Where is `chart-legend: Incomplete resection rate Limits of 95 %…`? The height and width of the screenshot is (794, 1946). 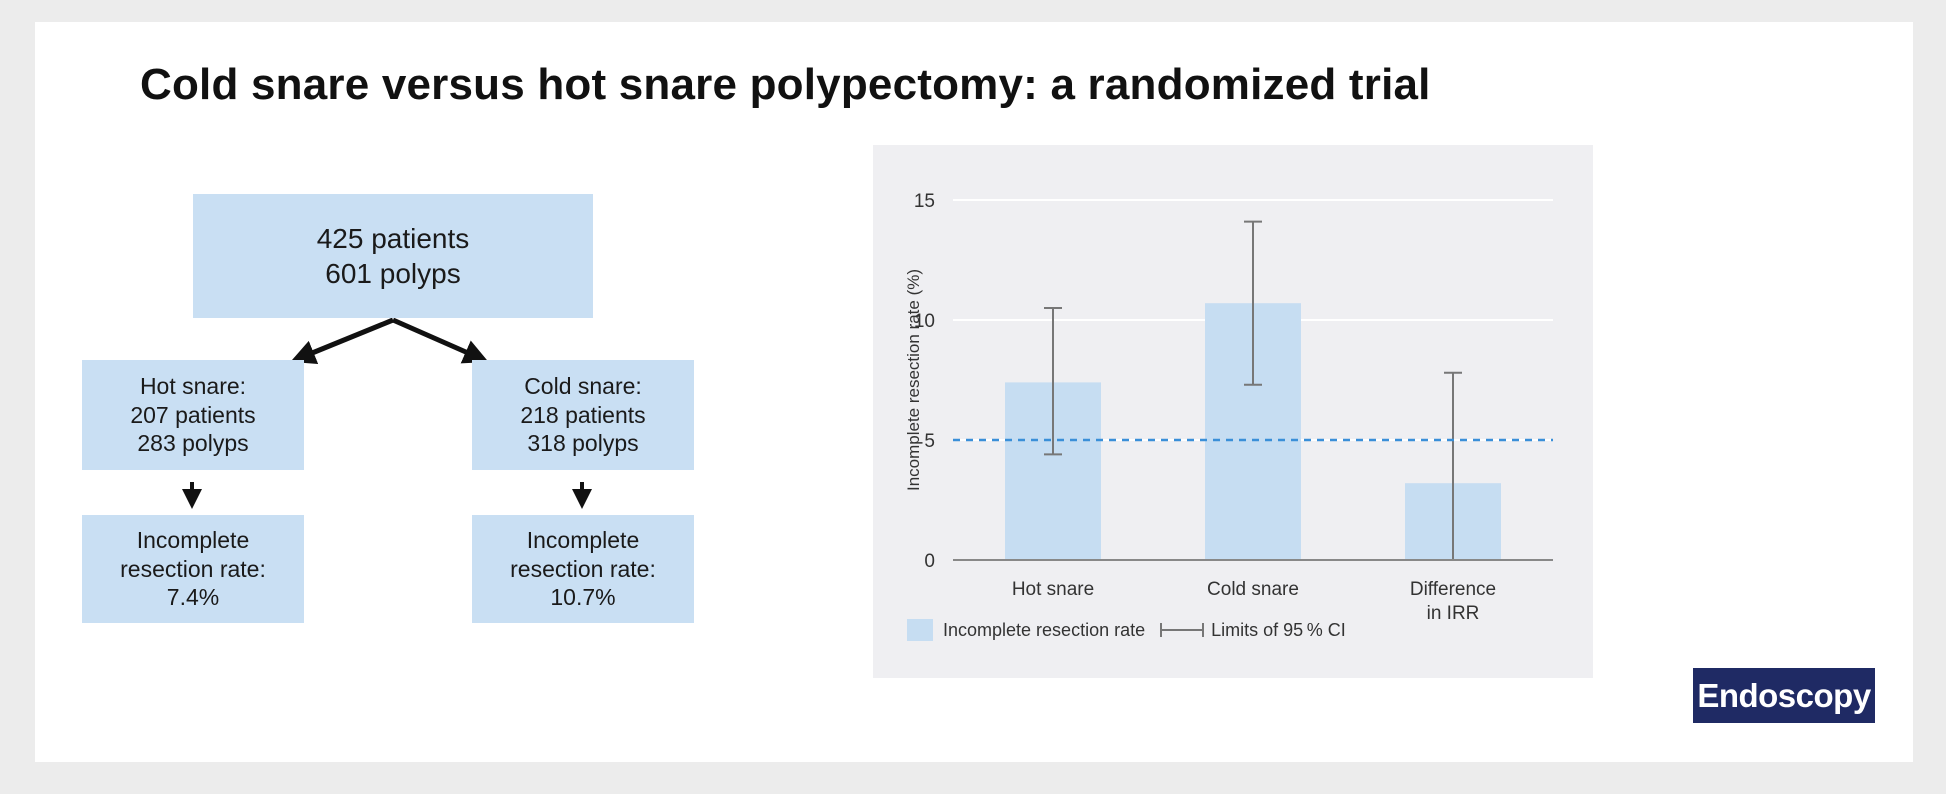
chart-legend: Incomplete resection rate Limits of 95 %… is located at coordinates (1126, 630).